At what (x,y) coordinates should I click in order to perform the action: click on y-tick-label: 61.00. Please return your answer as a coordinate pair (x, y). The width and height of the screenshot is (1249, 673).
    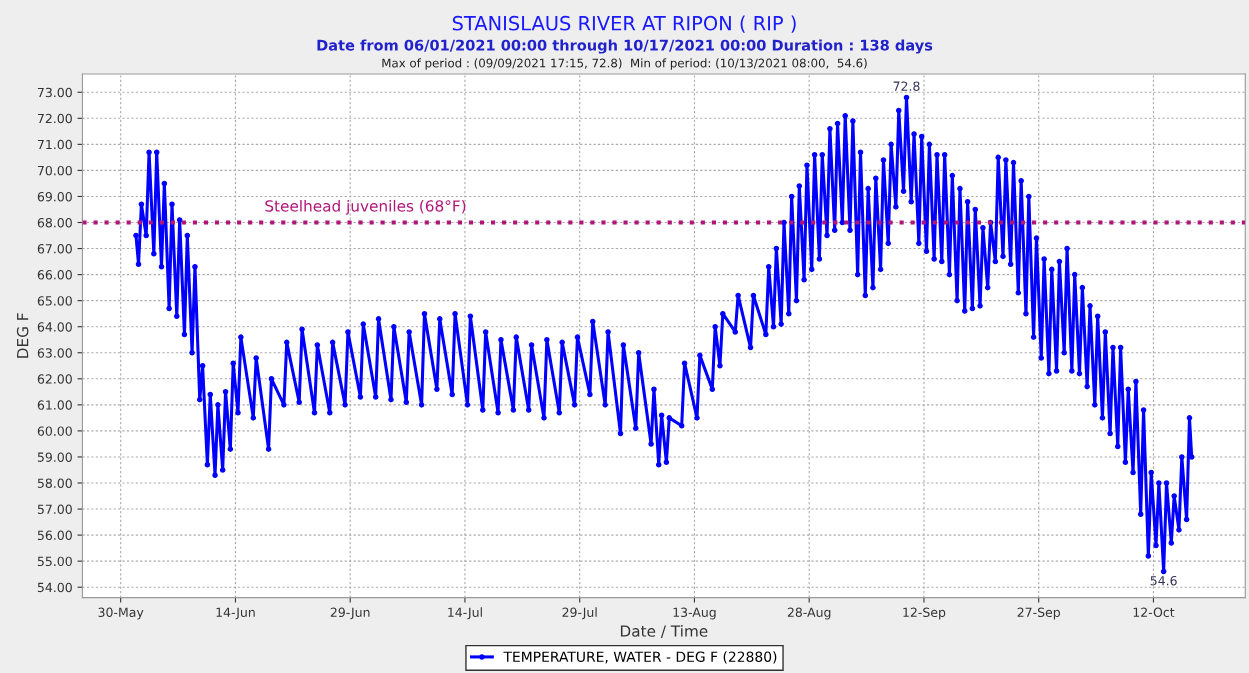
    Looking at the image, I should click on (54, 405).